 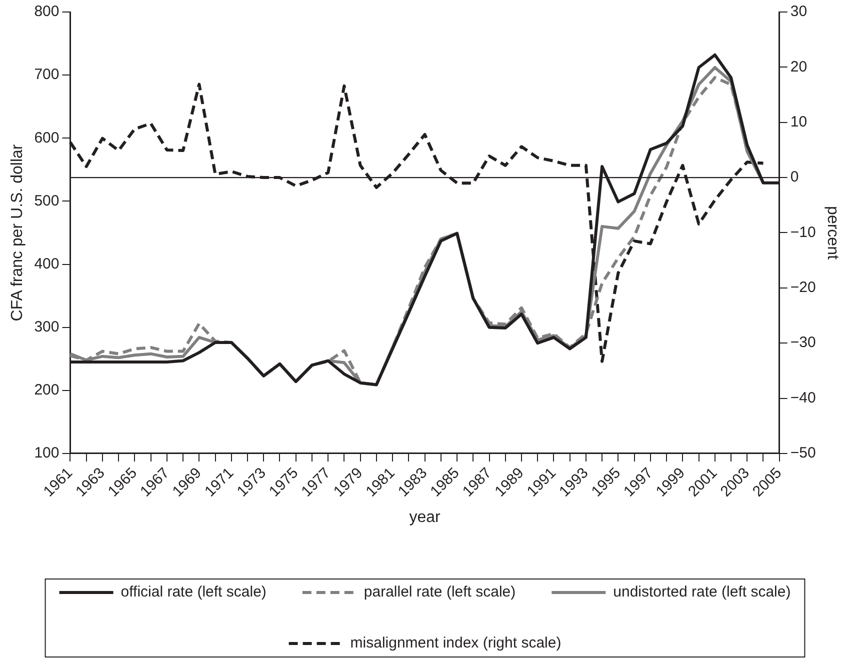 I want to click on y-tick-label: 200, so click(x=47, y=390).